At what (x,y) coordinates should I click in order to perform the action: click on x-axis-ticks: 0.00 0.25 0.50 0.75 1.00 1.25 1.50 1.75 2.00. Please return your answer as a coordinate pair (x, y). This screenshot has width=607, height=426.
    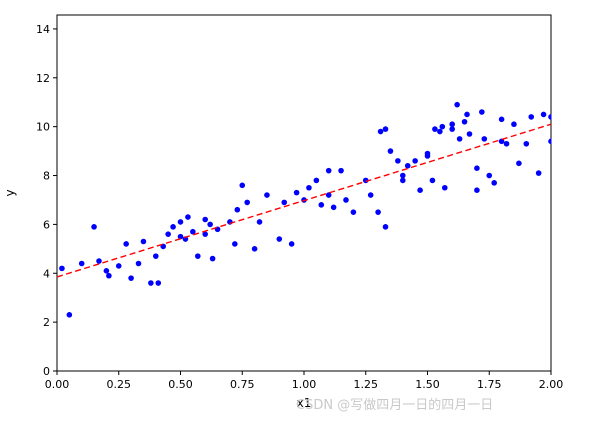
    Looking at the image, I should click on (304, 381).